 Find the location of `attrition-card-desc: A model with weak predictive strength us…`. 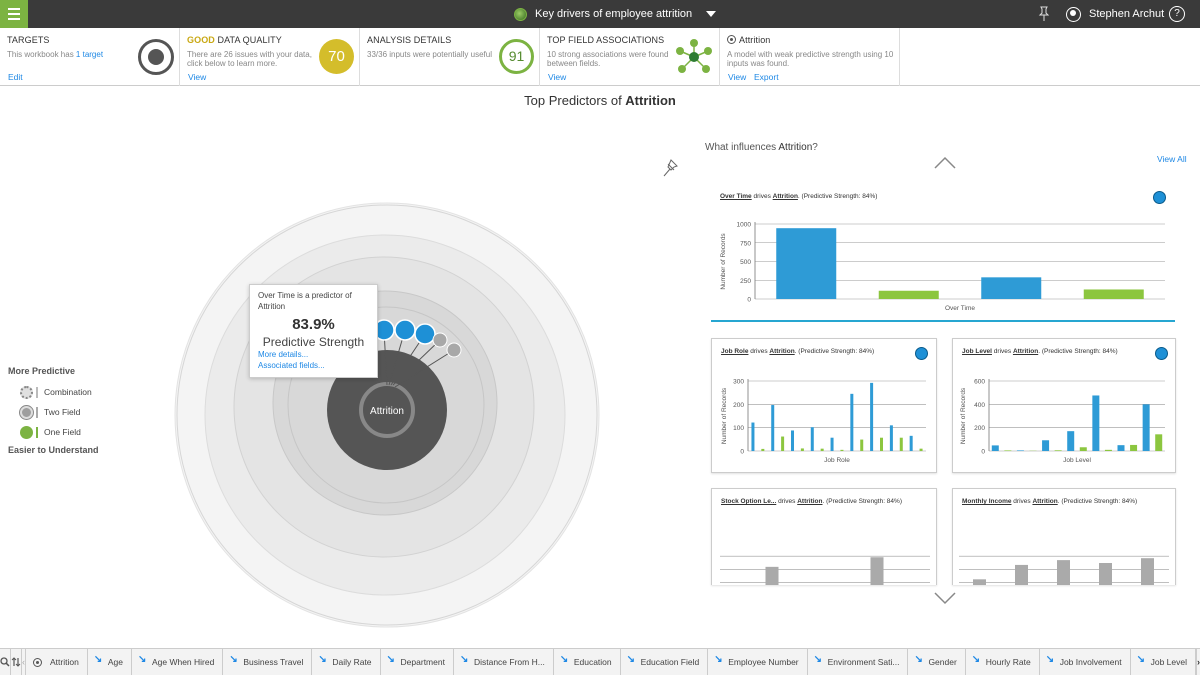

attrition-card-desc: A model with weak predictive strength us… is located at coordinates (810, 59).